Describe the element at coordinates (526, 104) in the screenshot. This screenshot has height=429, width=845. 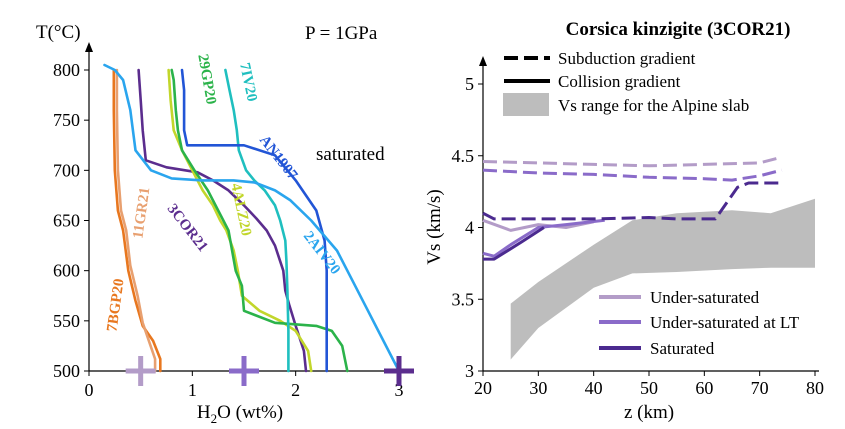
I see `legend-band-swatch` at that location.